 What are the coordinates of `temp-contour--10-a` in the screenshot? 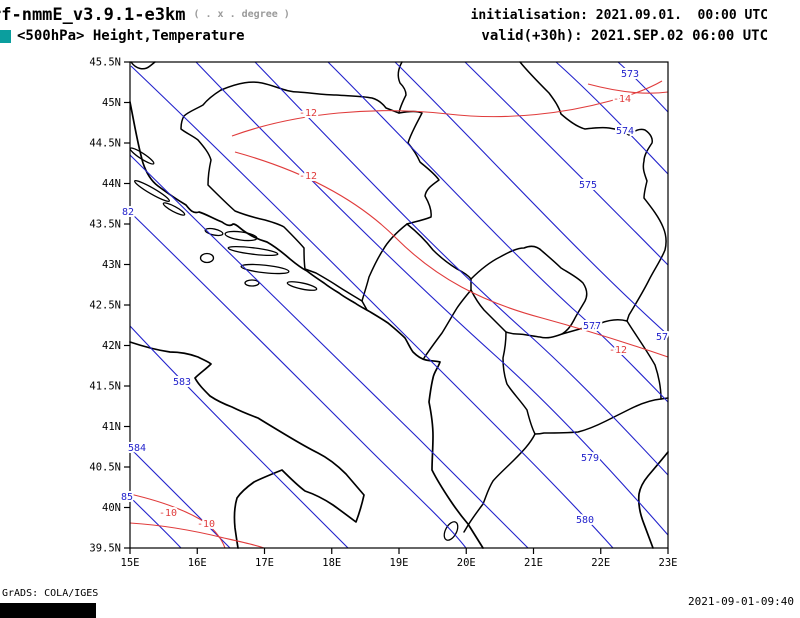 It's located at (177, 521).